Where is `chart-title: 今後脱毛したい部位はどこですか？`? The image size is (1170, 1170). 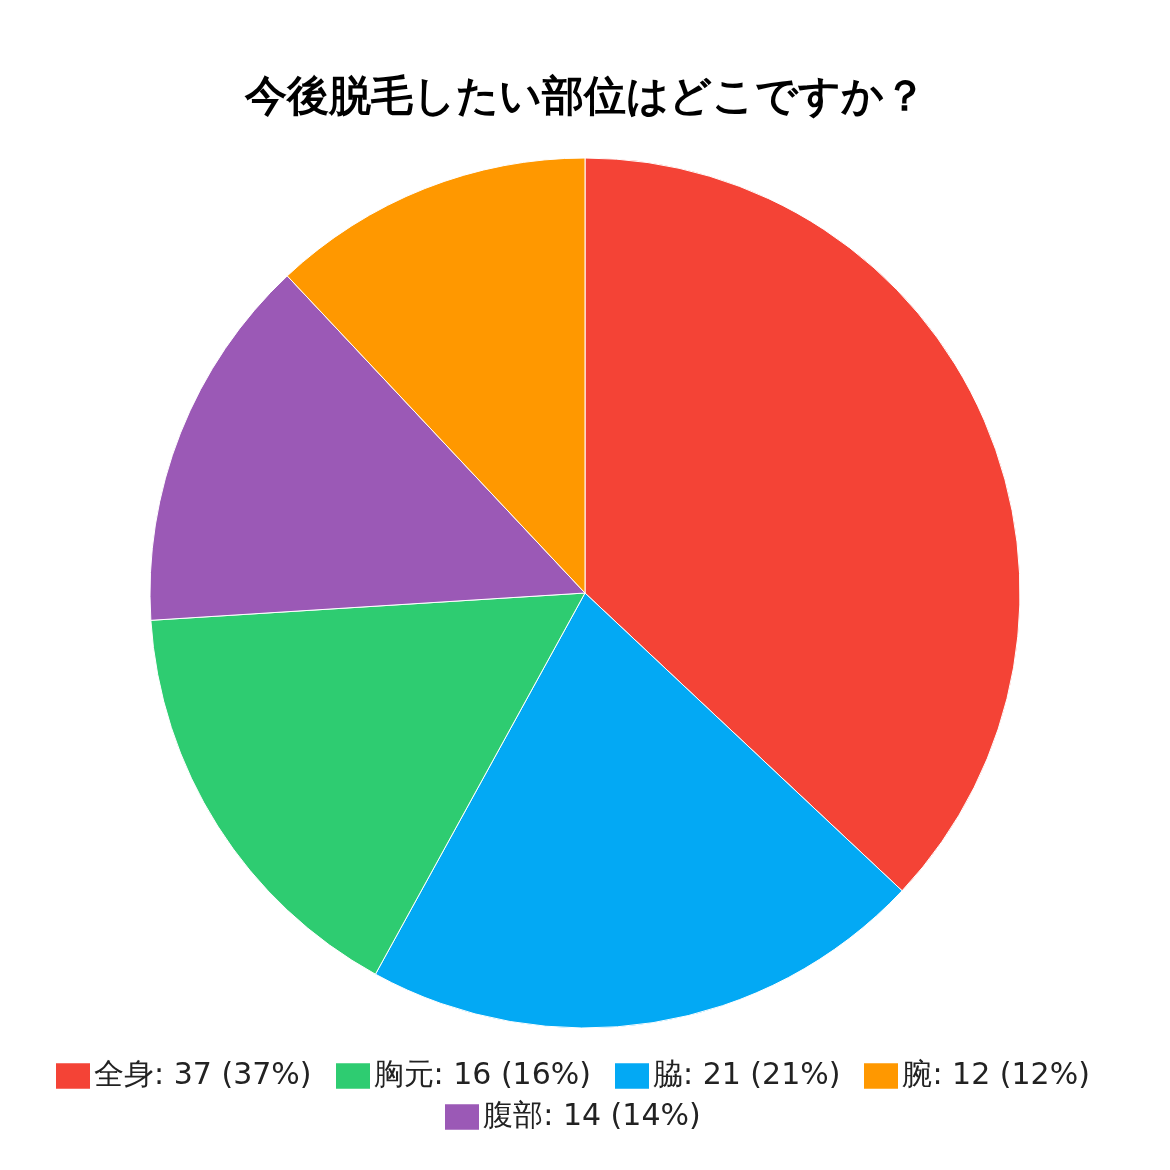
chart-title: 今後脱毛したい部位はどこですか？ is located at coordinates (585, 96).